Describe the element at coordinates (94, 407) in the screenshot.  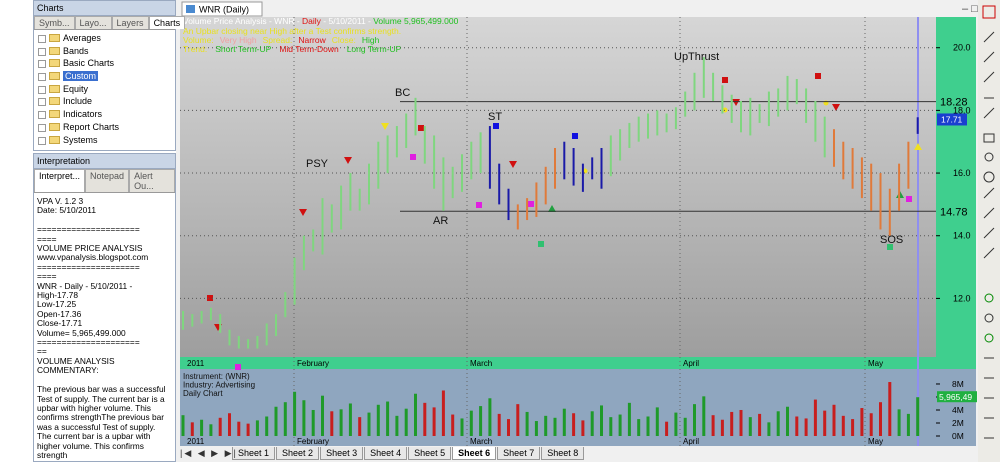
I see `text-line: upbar with higher volume. This` at that location.